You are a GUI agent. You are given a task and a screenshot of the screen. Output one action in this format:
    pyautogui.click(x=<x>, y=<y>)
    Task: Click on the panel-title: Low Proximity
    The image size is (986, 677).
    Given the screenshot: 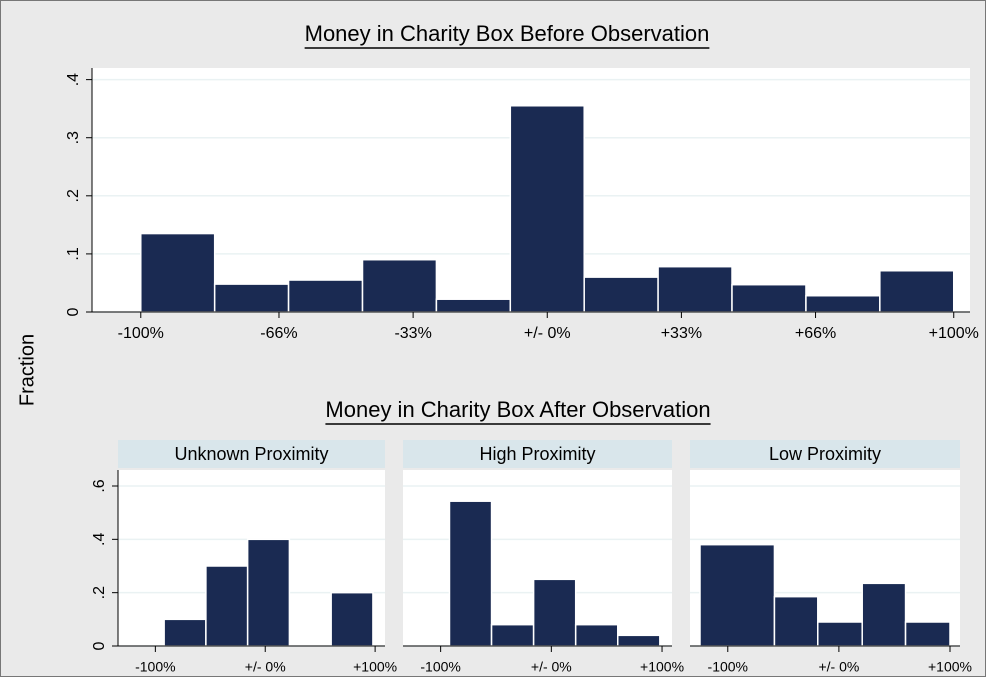 What is the action you would take?
    pyautogui.click(x=825, y=454)
    